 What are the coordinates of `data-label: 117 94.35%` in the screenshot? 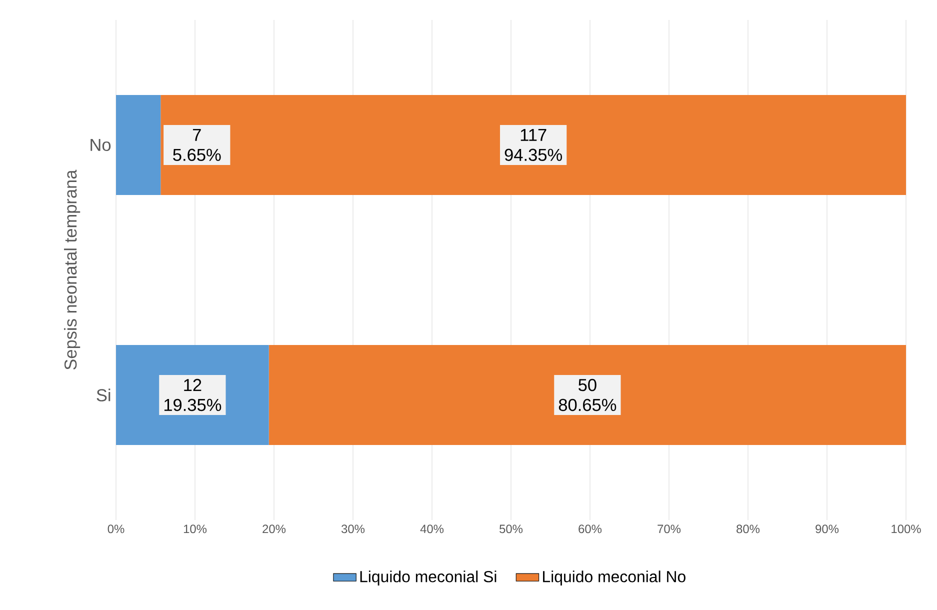 It's located at (533, 145).